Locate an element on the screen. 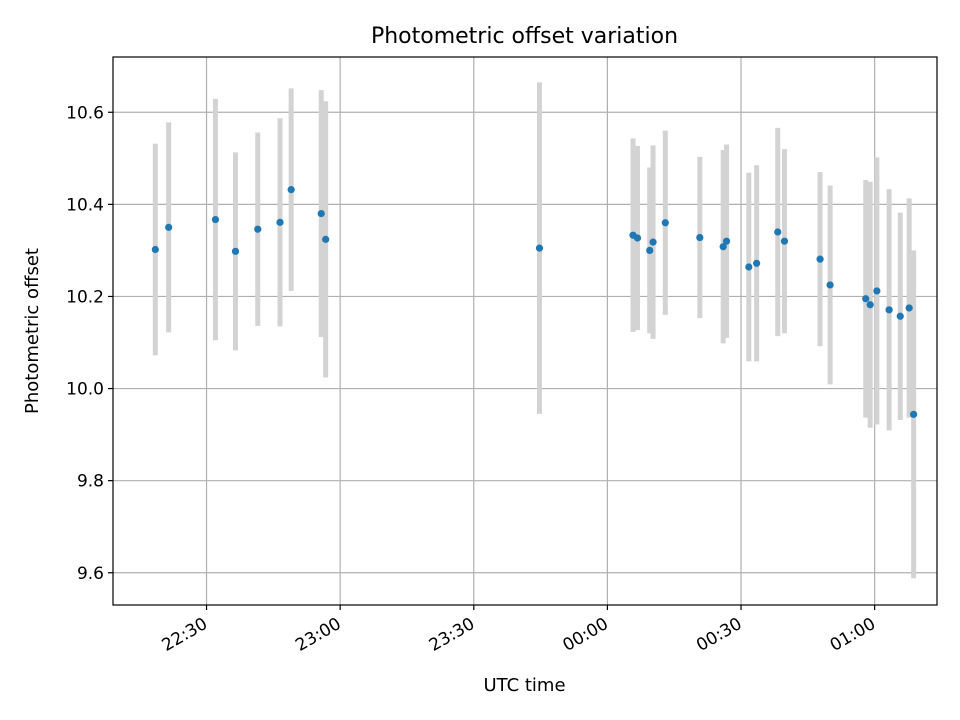 The image size is (960, 720). x-tick-label: 23:00 is located at coordinates (318, 635).